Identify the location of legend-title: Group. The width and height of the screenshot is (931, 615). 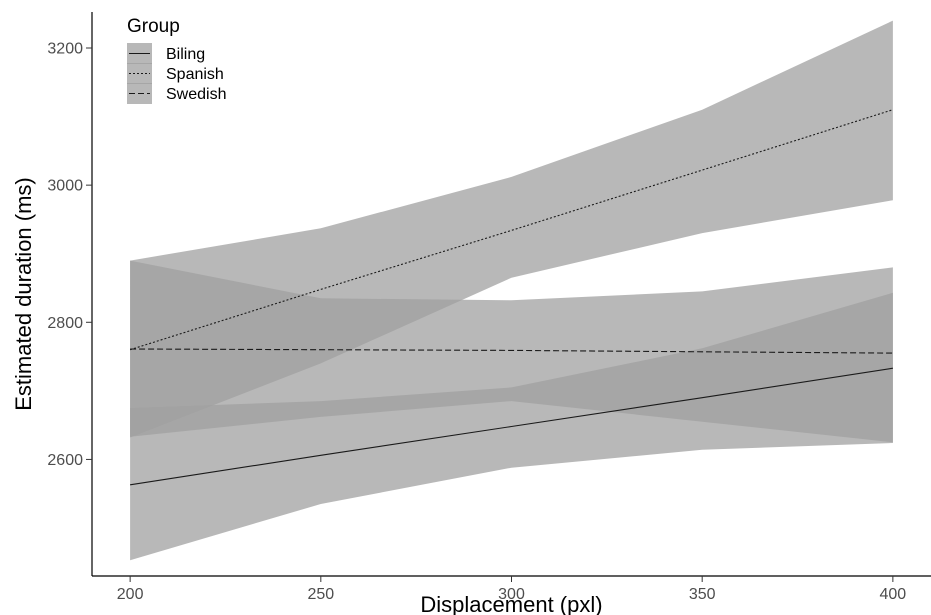
(153, 26).